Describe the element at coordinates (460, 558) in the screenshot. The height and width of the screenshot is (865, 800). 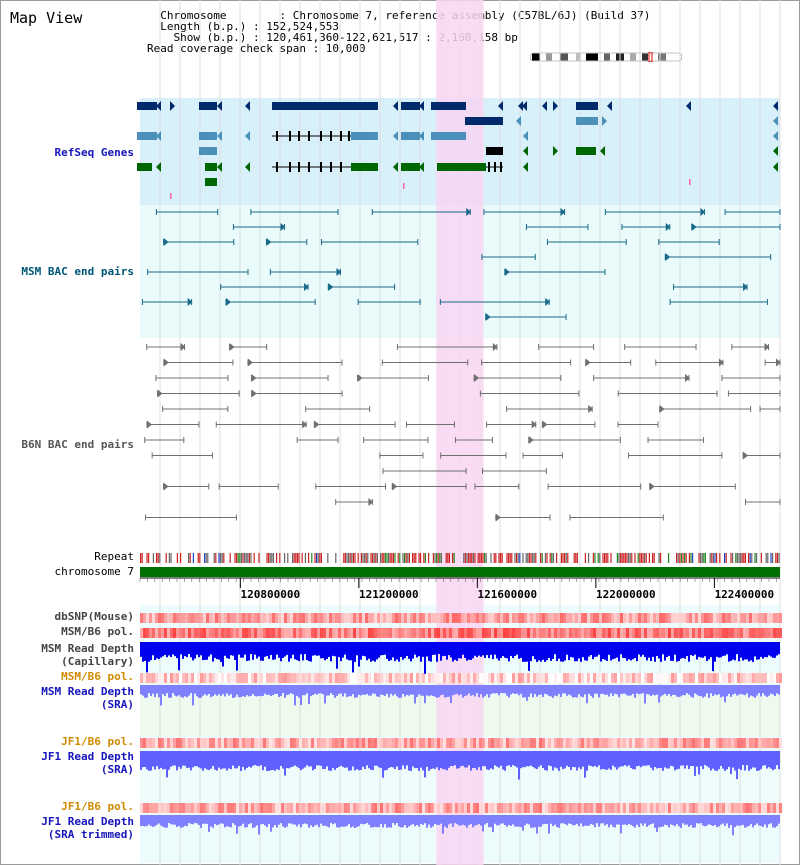
I see `repeat-track` at that location.